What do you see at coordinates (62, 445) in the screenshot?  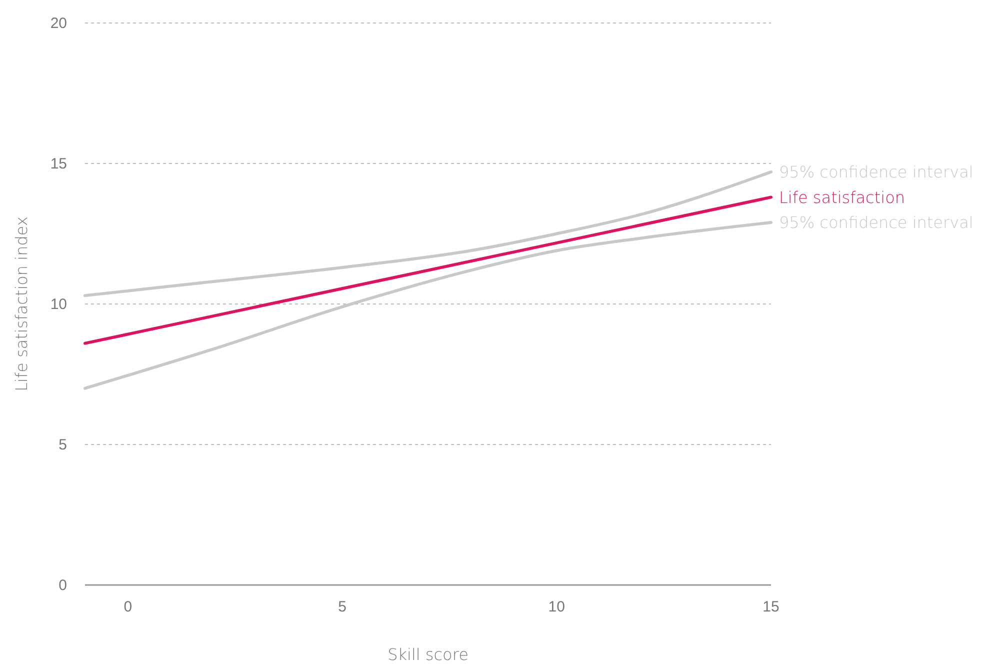 I see `y-tick-label: 5` at bounding box center [62, 445].